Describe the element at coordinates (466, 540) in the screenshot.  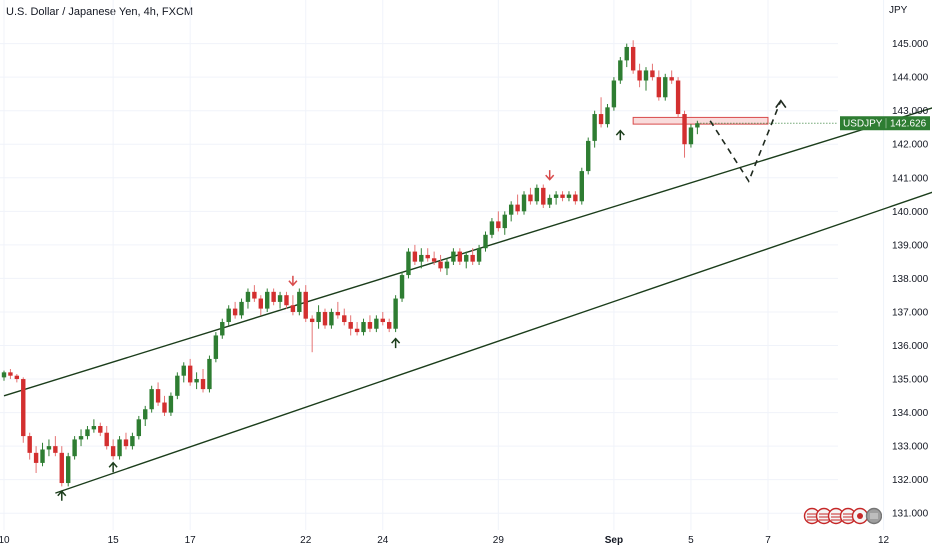
I see `x-axis: 101517222429Sep571214` at that location.